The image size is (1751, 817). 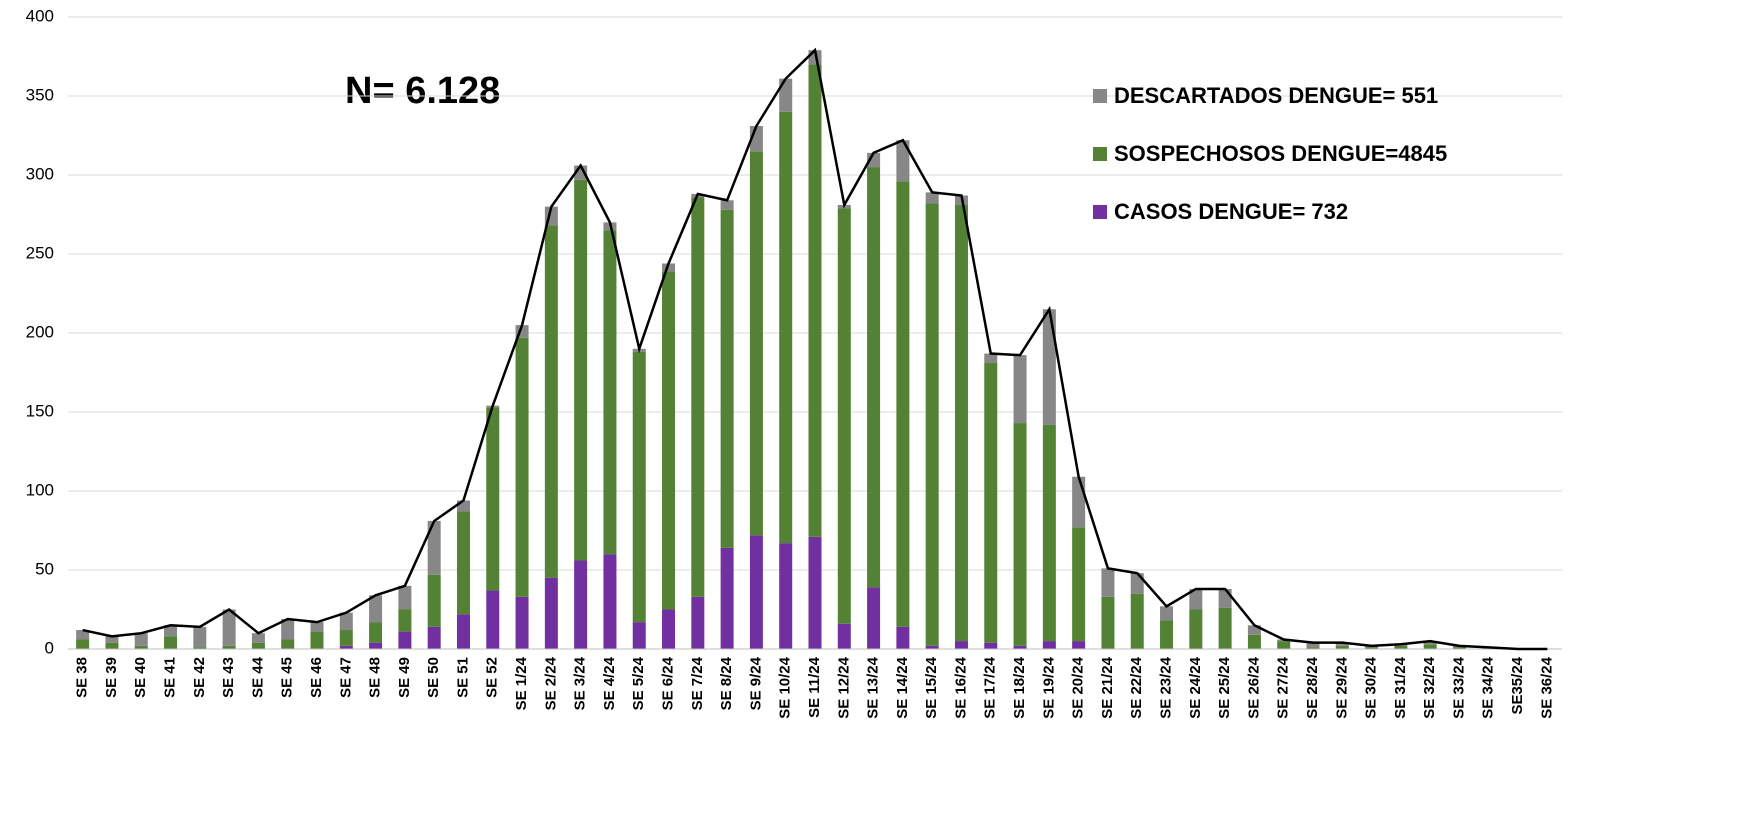 What do you see at coordinates (1283, 687) in the screenshot?
I see `x-tick-label: SE 27/24` at bounding box center [1283, 687].